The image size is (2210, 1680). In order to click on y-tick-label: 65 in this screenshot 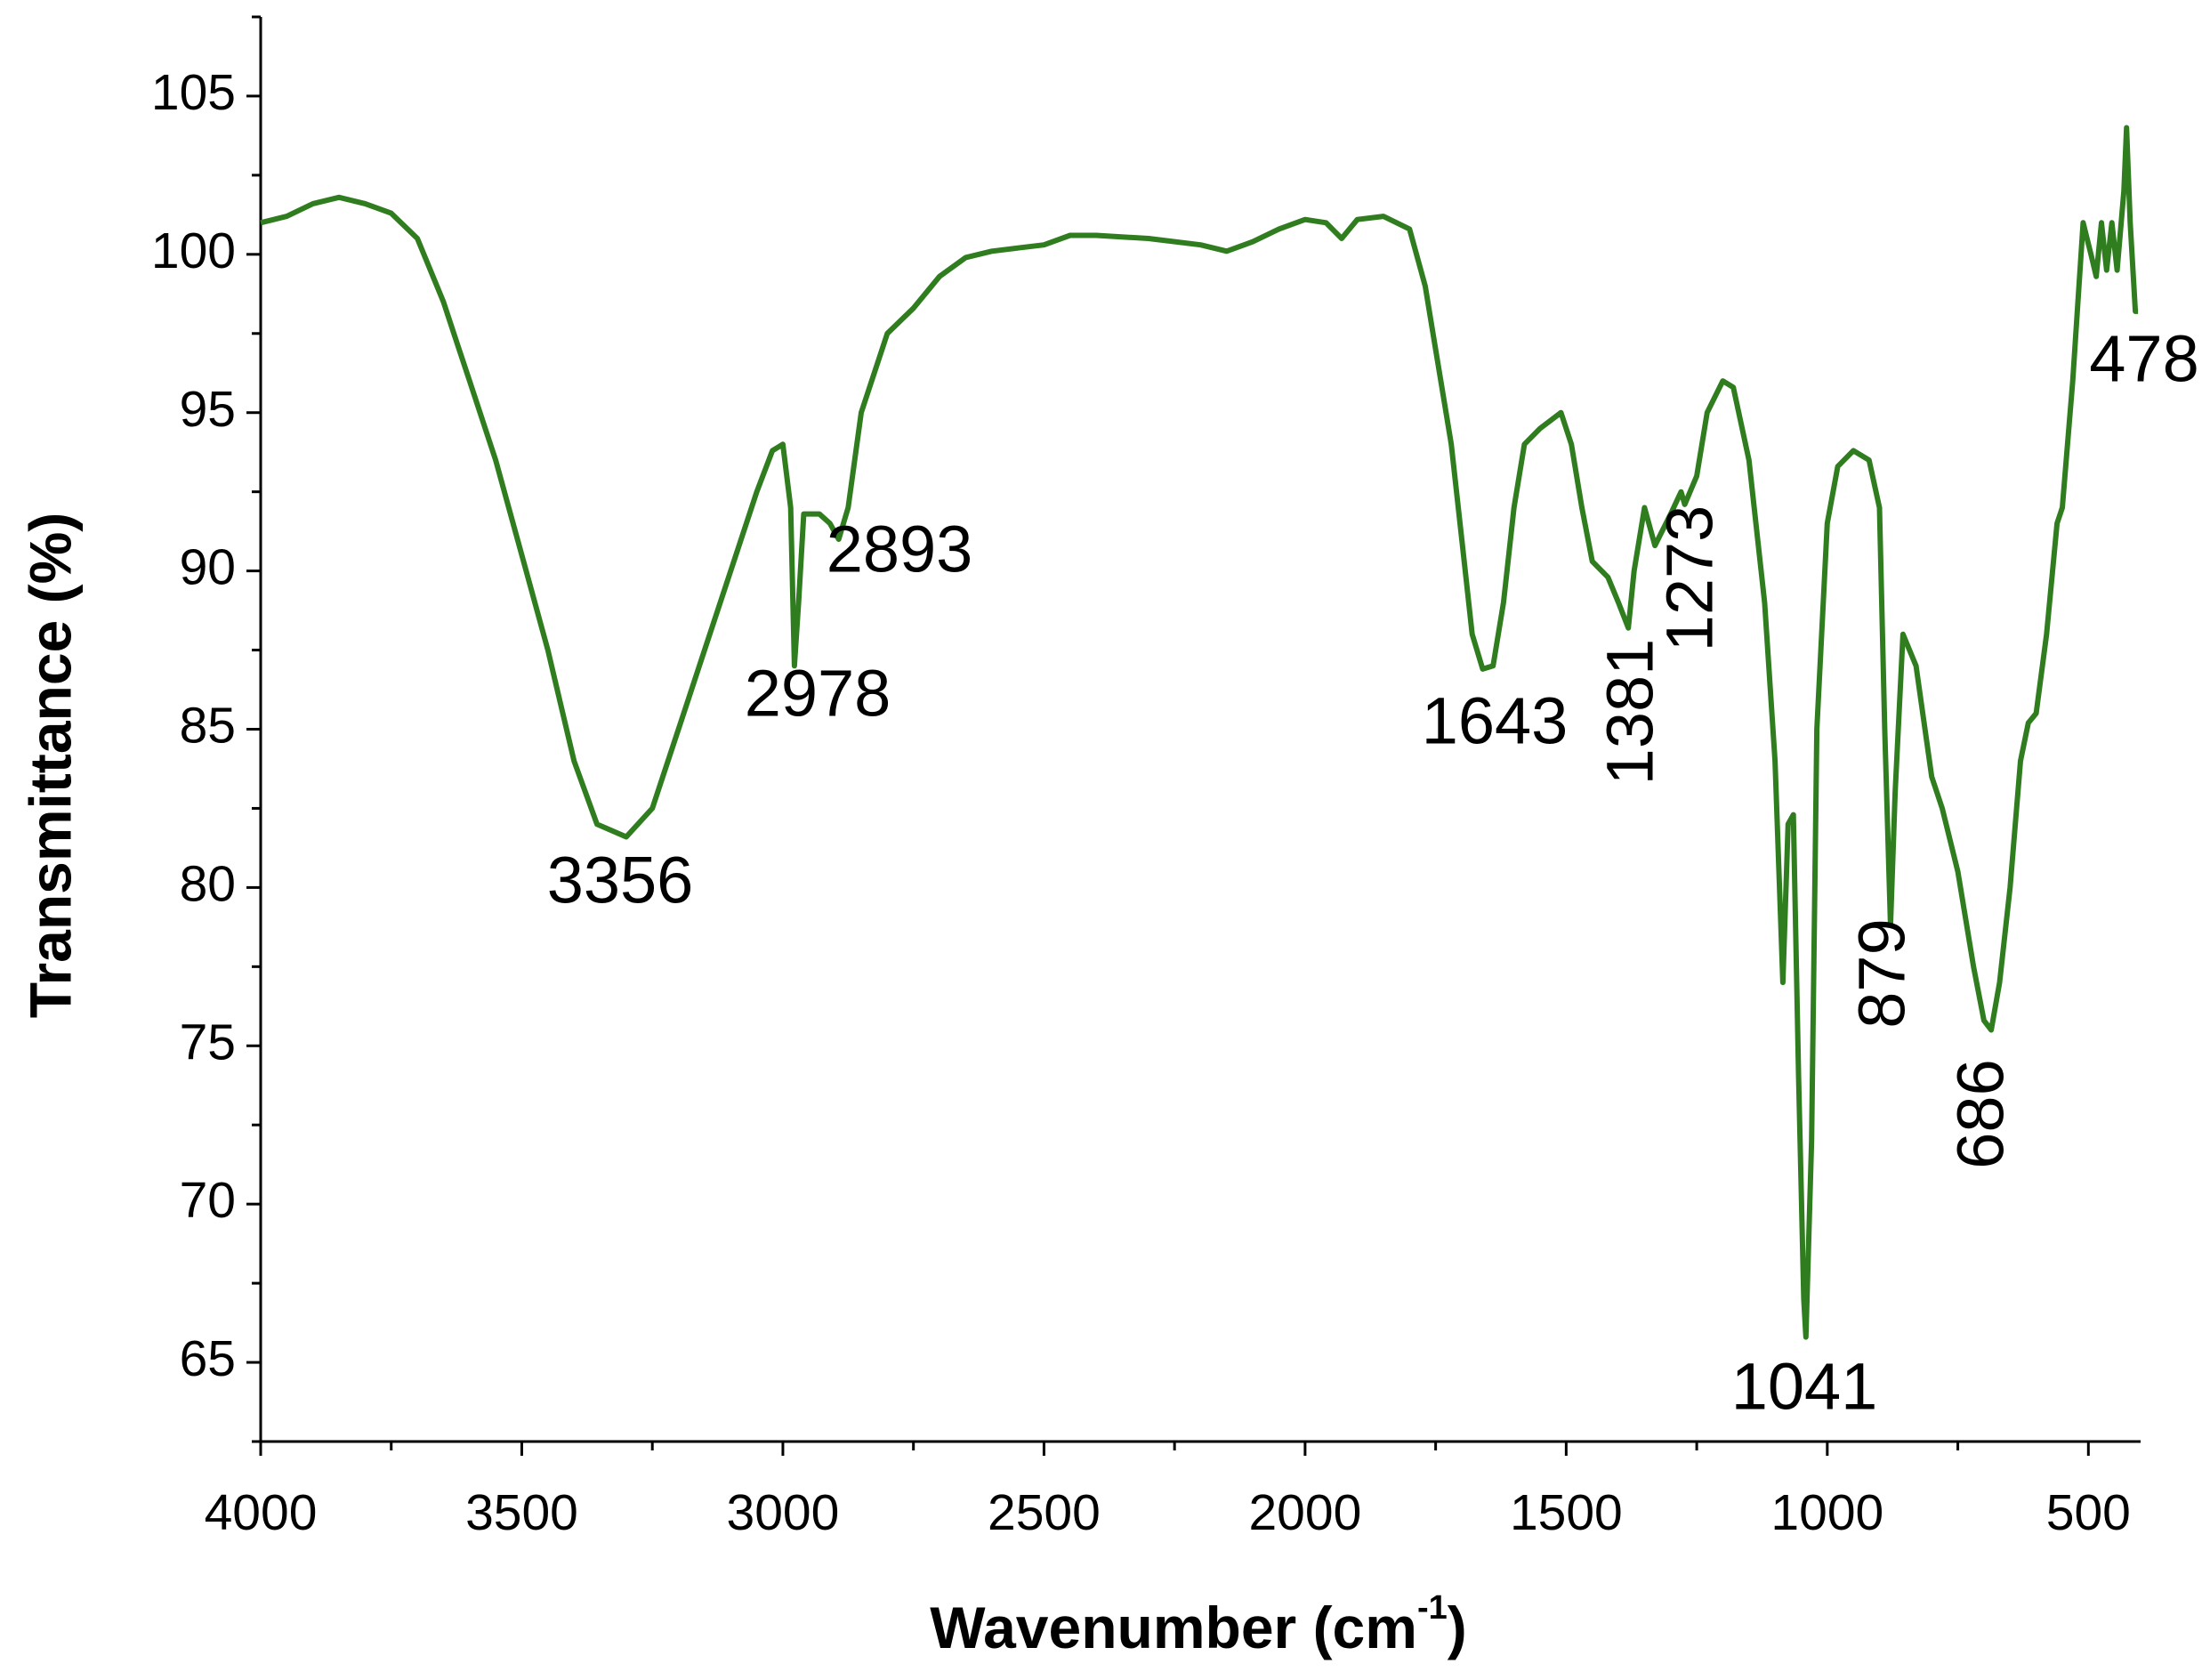, I will do `click(208, 1358)`.